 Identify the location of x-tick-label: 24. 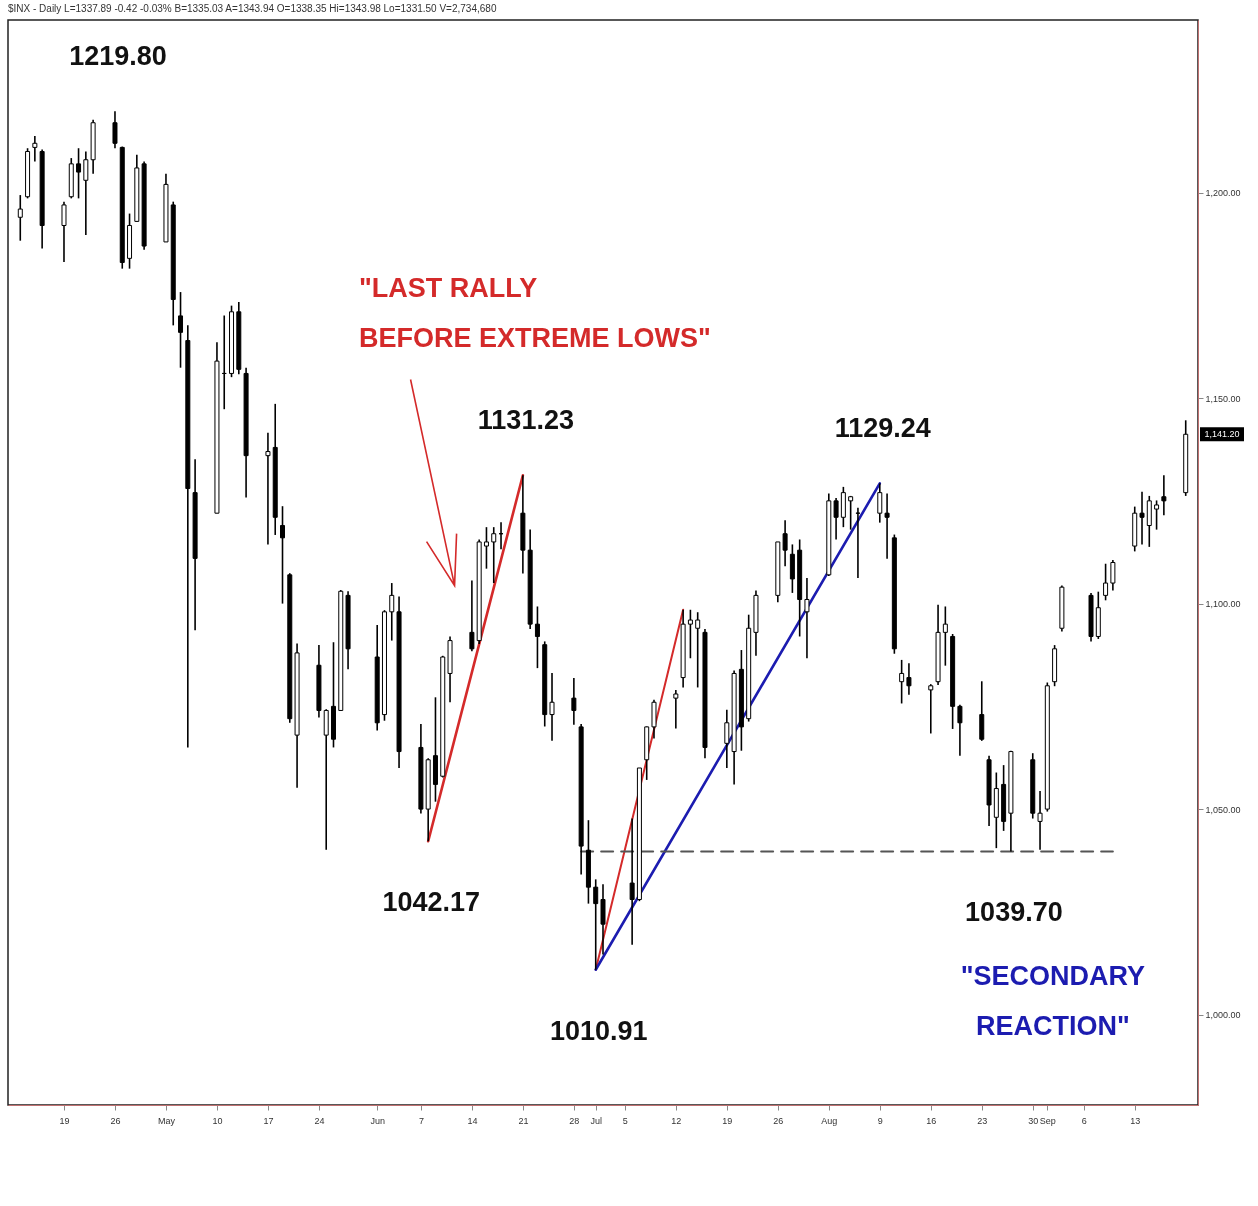
(319, 1120).